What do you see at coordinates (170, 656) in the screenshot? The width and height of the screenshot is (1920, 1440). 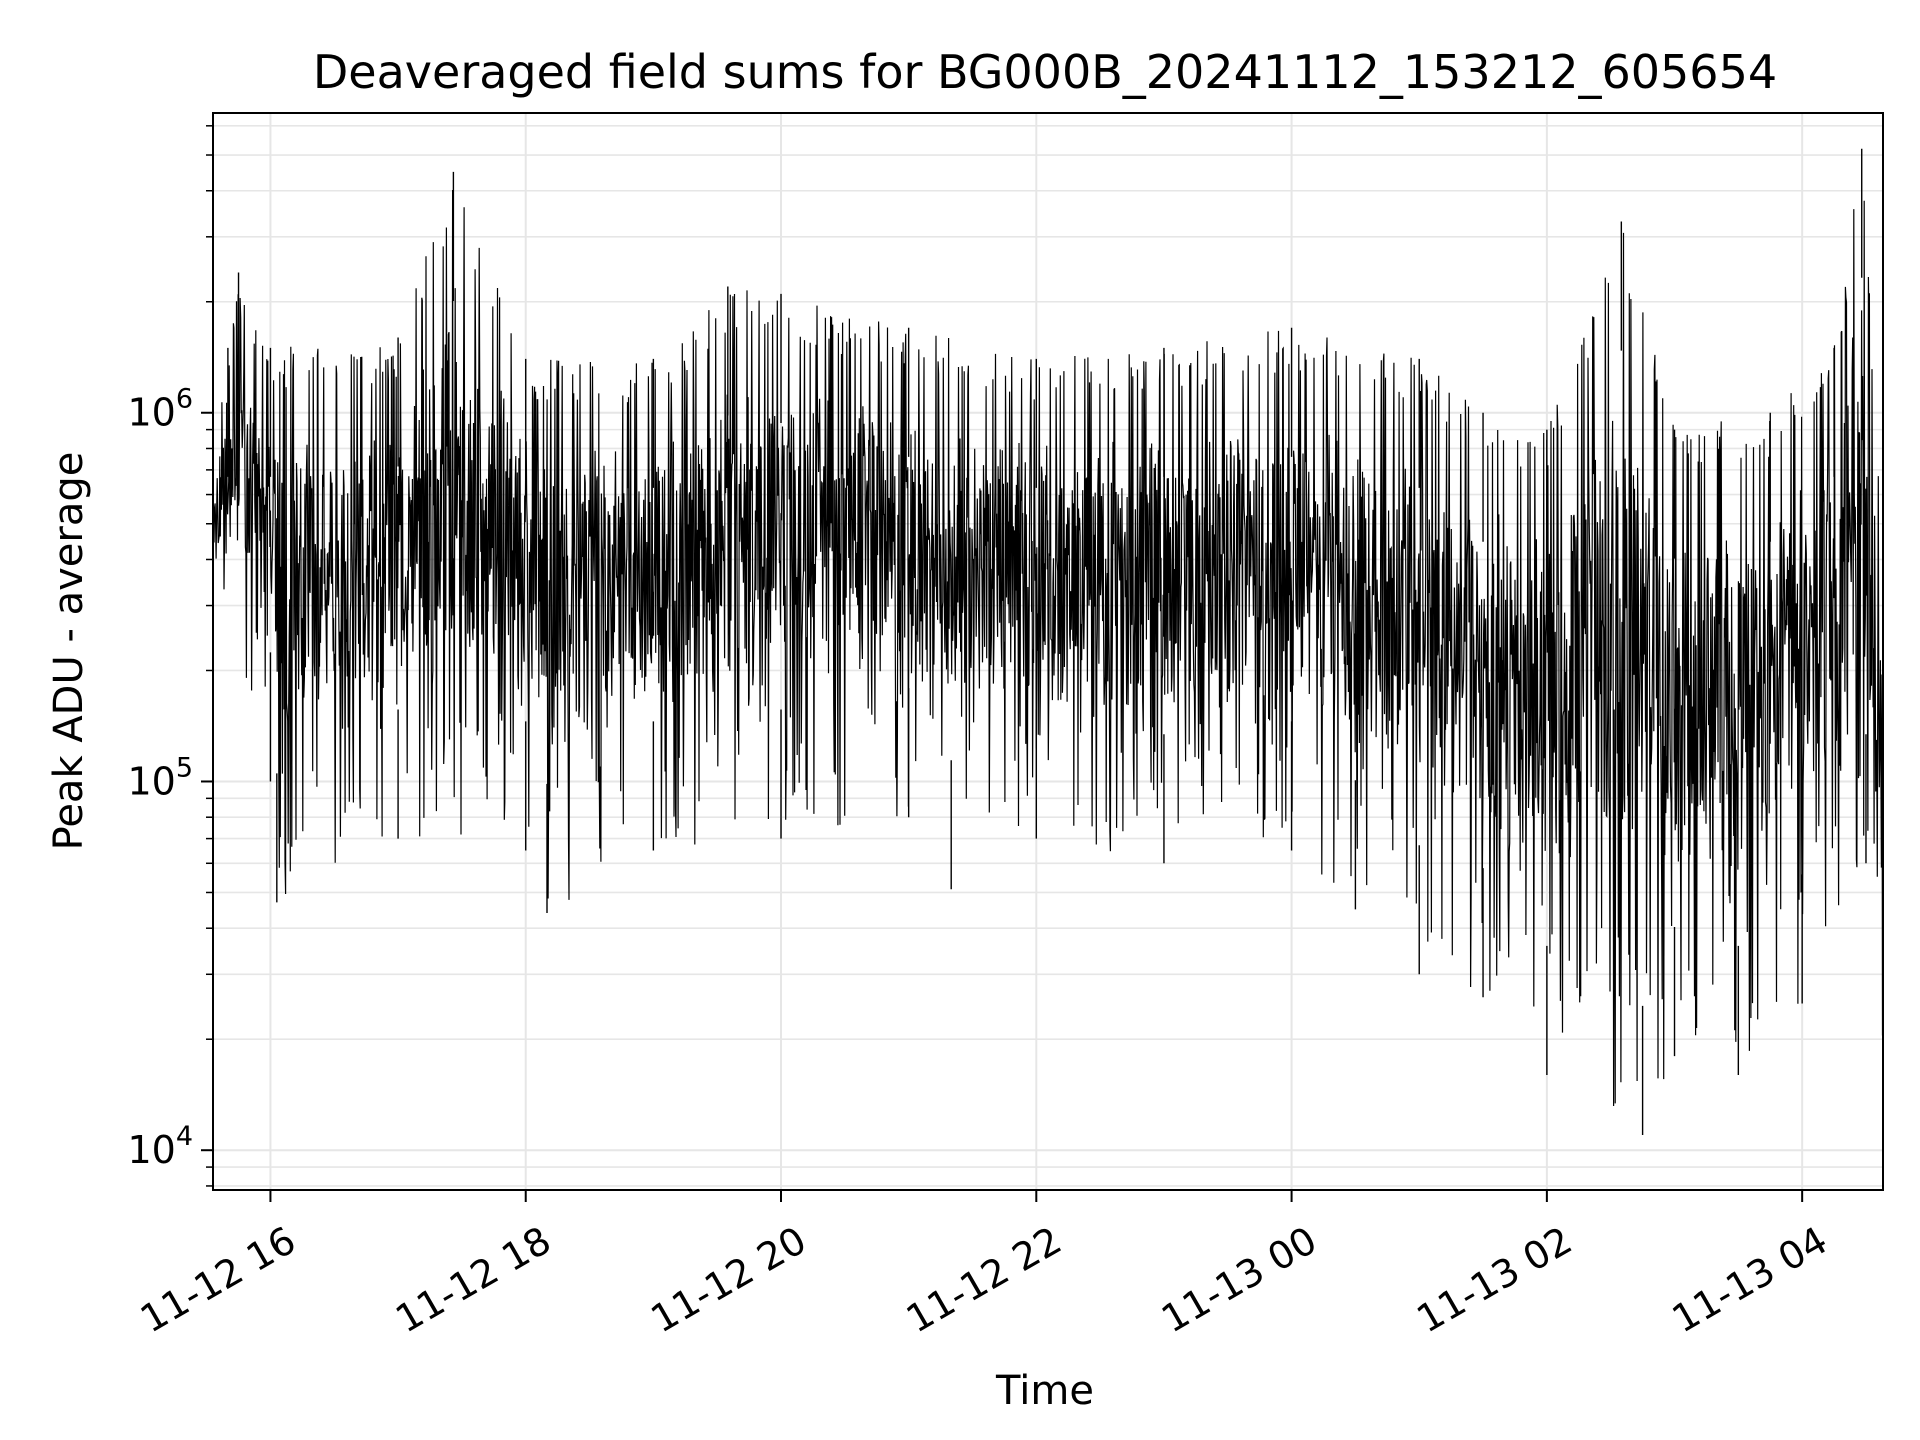 I see `y-axis: 10⁴ 10⁵ 10⁶` at bounding box center [170, 656].